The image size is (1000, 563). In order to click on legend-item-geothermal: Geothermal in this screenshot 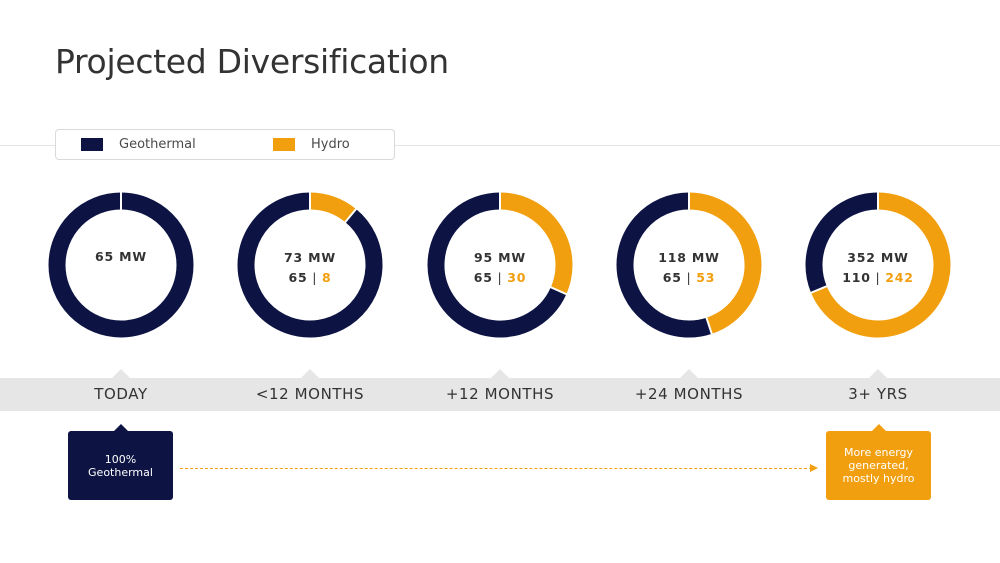, I will do `click(138, 144)`.